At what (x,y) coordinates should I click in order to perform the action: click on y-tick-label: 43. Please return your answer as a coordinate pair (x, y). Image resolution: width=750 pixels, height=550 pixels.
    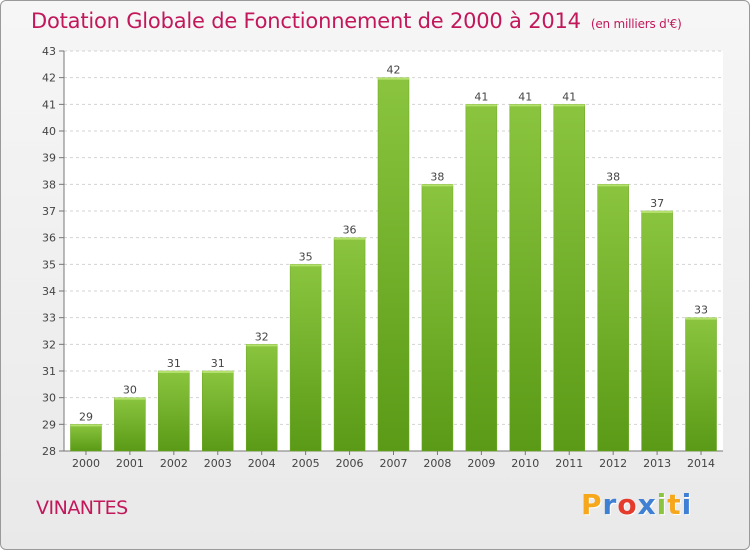
    Looking at the image, I should click on (49, 51).